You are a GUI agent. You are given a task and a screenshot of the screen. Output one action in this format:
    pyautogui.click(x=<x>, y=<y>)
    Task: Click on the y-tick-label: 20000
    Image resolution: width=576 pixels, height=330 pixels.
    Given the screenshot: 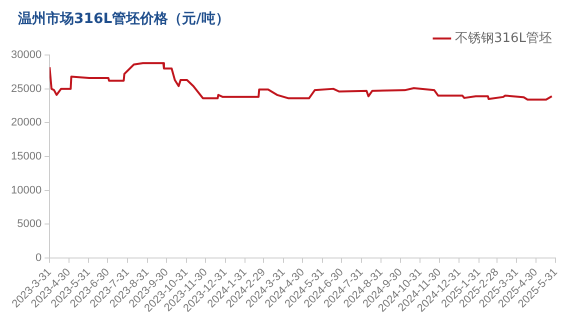 What is the action you would take?
    pyautogui.click(x=26, y=122)
    